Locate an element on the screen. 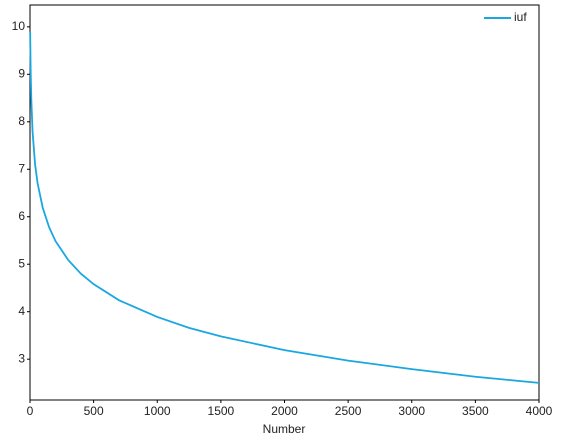 The image size is (584, 445). y-tick-label: 7 is located at coordinates (21, 168).